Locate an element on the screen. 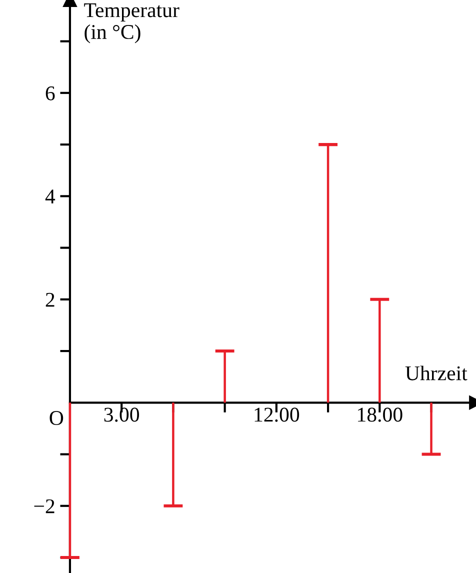 The height and width of the screenshot is (573, 476). text: O is located at coordinates (57, 418).